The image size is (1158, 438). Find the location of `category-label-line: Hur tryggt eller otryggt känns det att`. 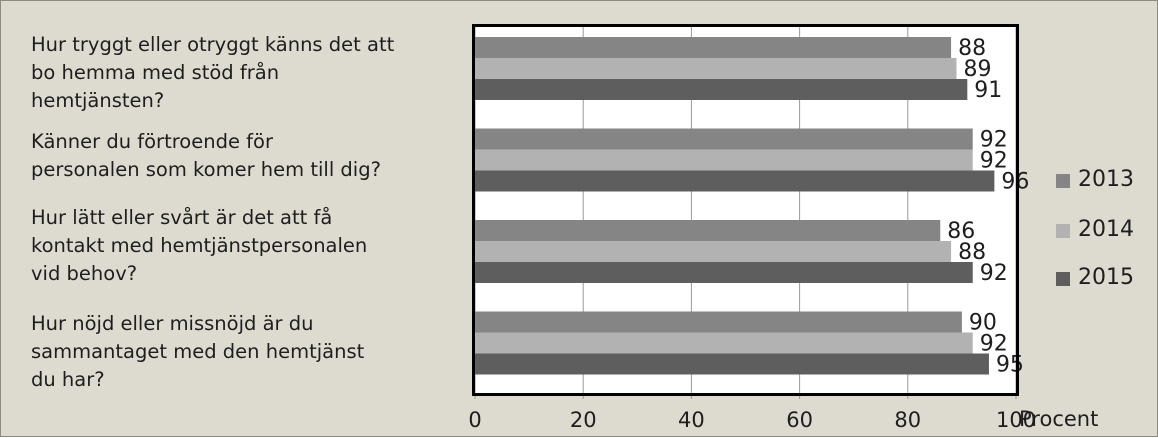

category-label-line: Hur tryggt eller otryggt känns det att is located at coordinates (213, 44).